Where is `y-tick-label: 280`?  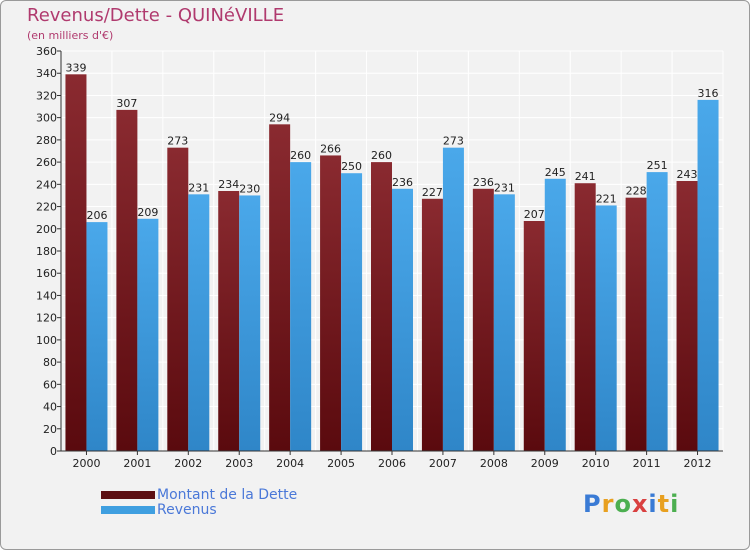
y-tick-label: 280 is located at coordinates (46, 140).